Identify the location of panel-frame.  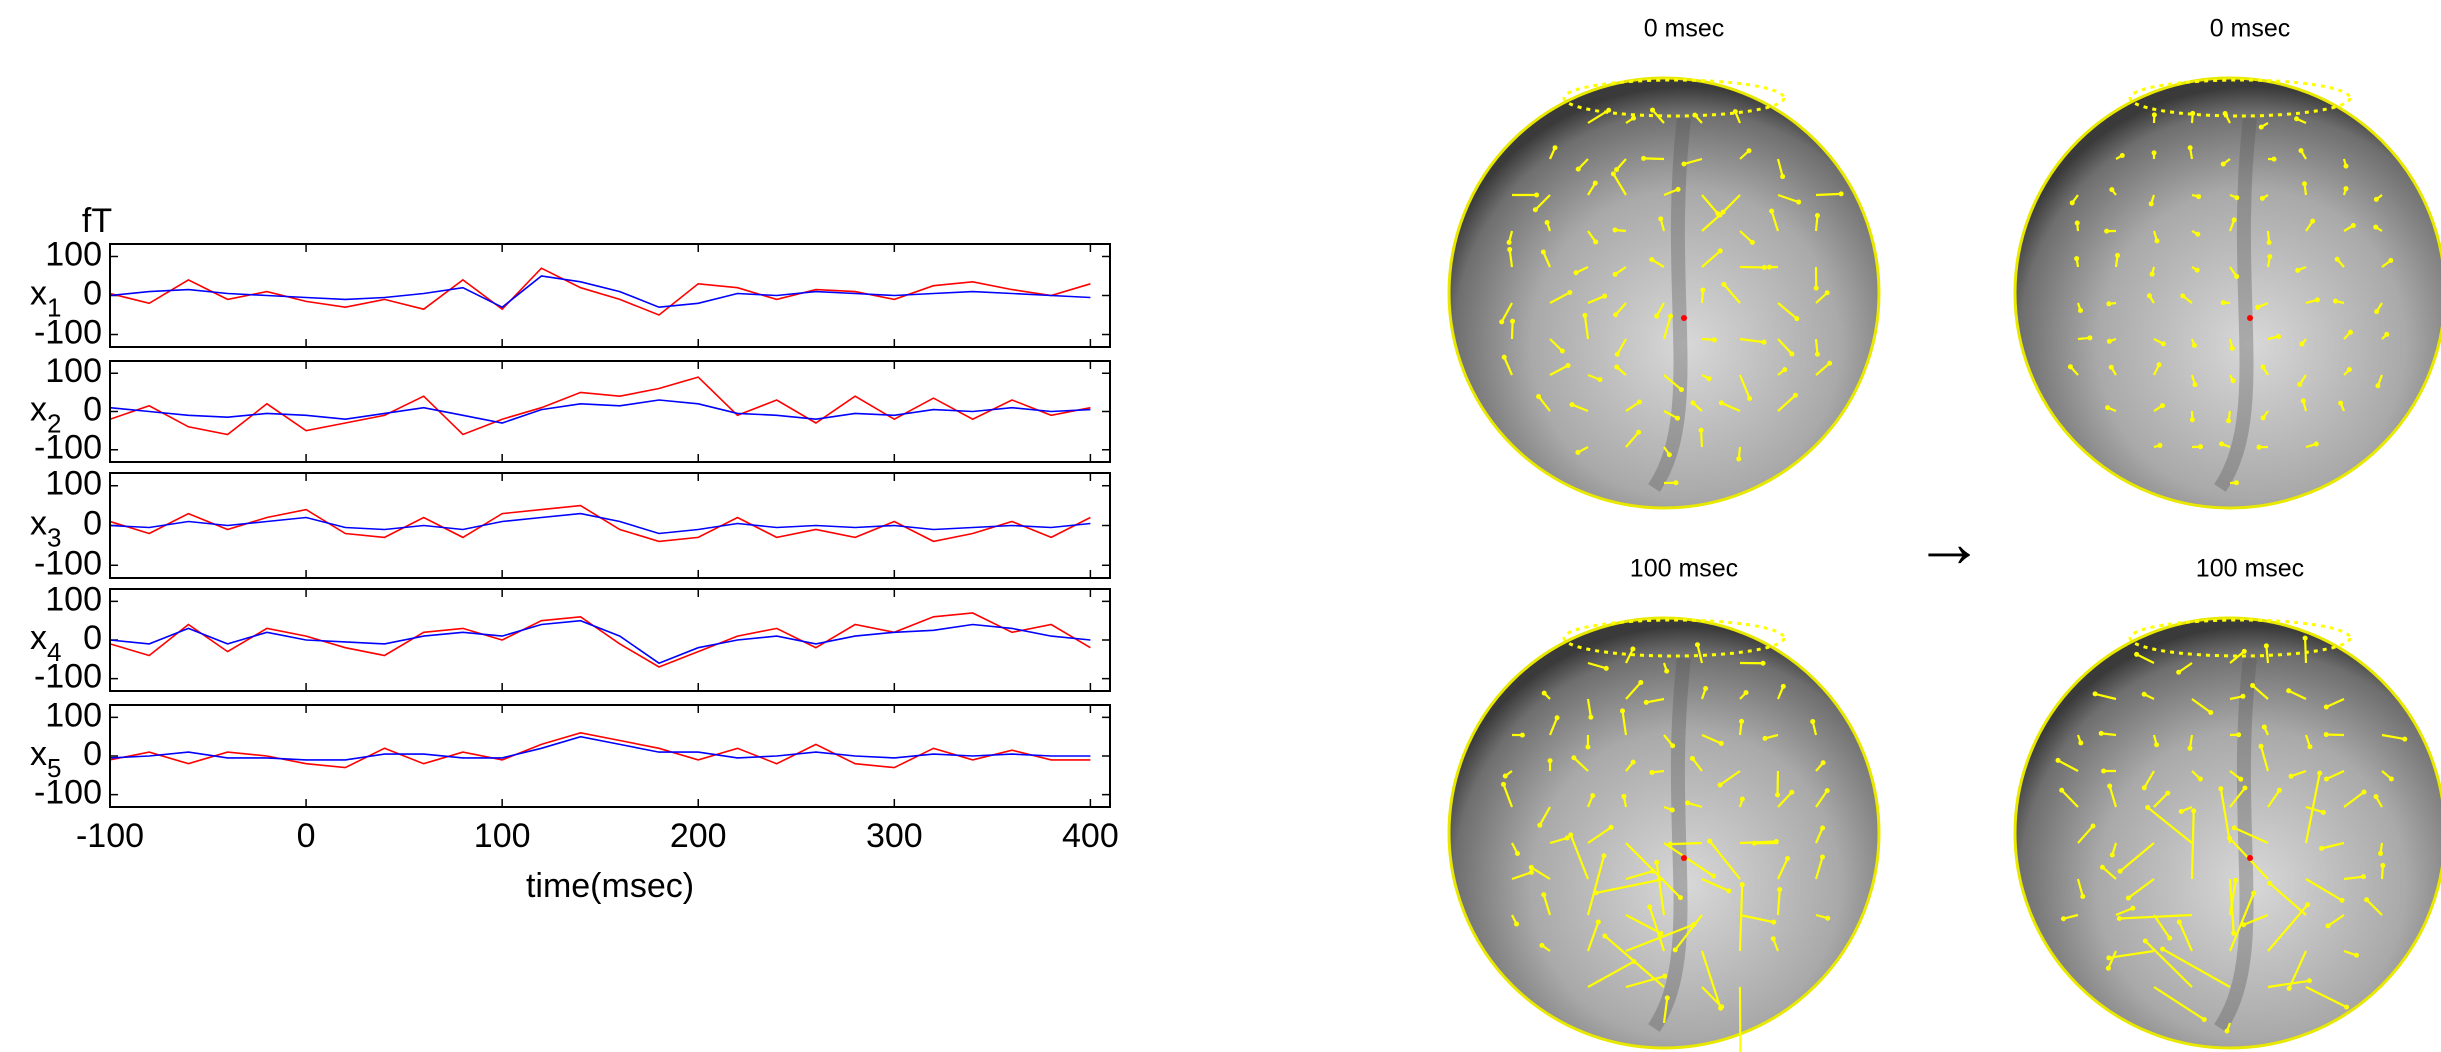
(610, 756).